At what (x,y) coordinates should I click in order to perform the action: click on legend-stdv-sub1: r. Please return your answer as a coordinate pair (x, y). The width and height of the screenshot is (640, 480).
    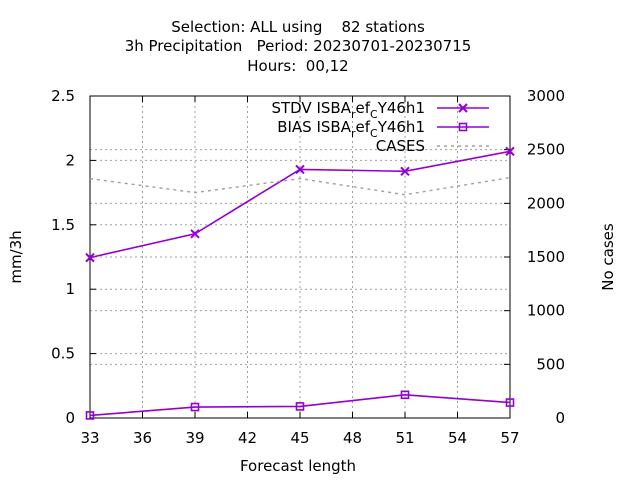
    Looking at the image, I should click on (353, 114).